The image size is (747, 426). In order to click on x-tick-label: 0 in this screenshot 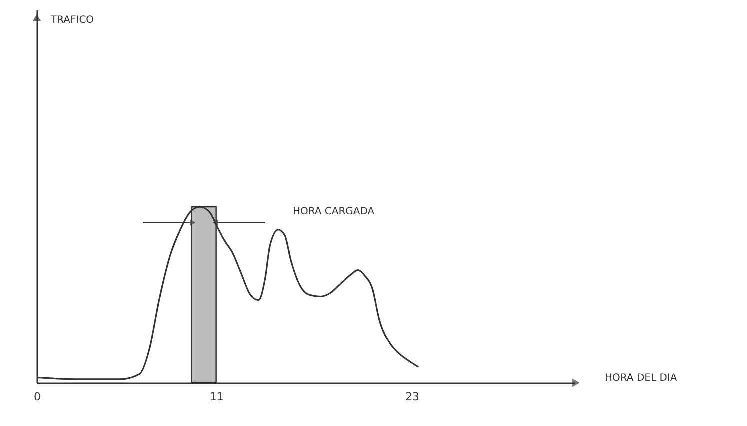, I will do `click(37, 397)`.